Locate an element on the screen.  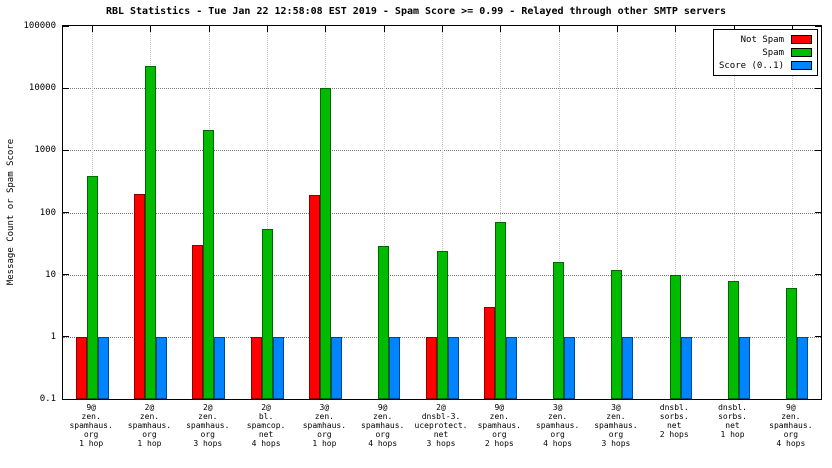
legend: Not Spam Spam Score (0..1) is located at coordinates (765, 52).